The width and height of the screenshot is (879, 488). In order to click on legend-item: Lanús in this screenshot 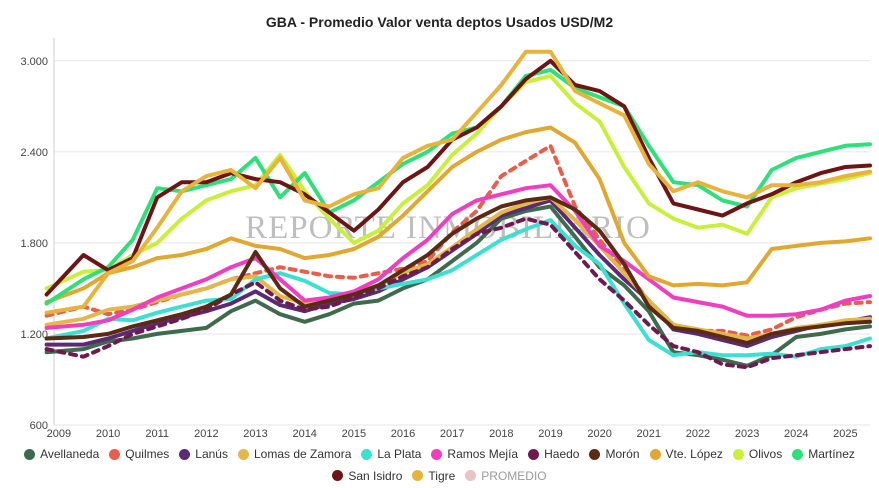, I will do `click(203, 454)`.